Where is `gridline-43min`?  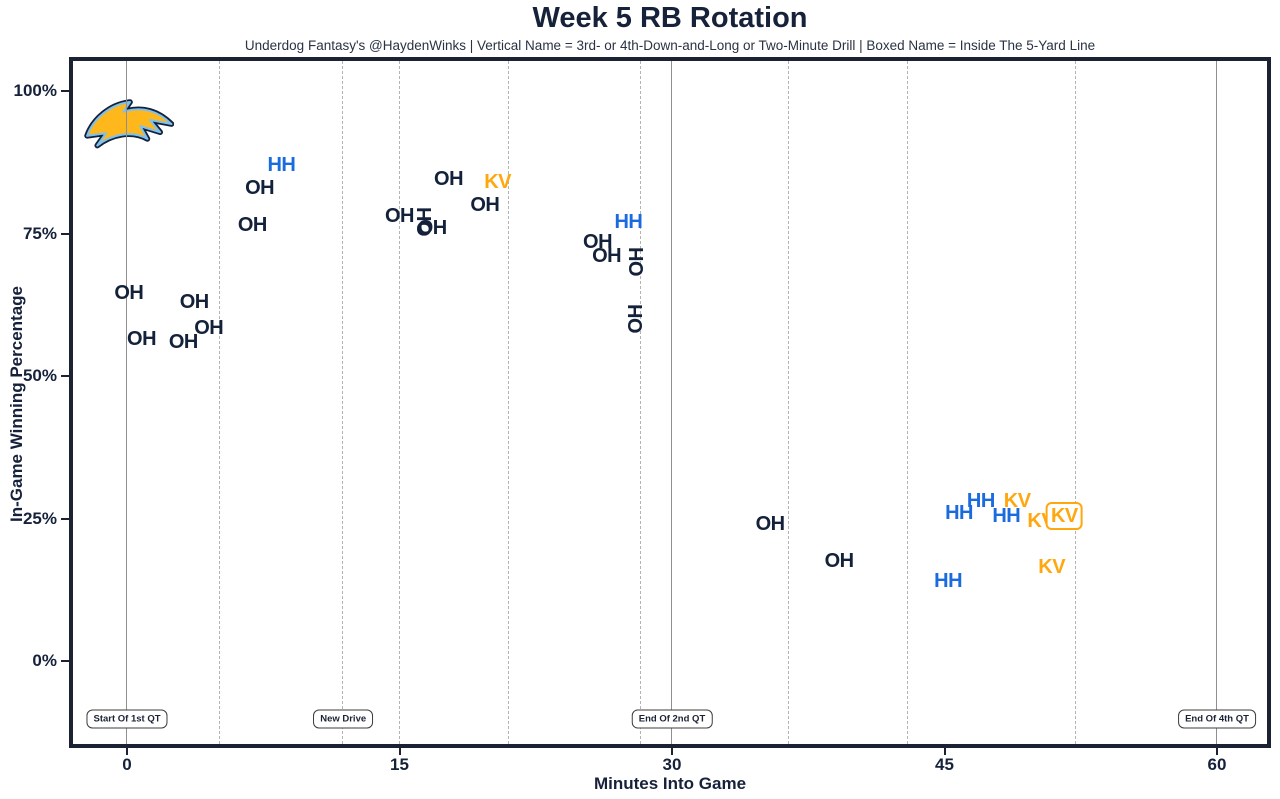
gridline-43min is located at coordinates (908, 402).